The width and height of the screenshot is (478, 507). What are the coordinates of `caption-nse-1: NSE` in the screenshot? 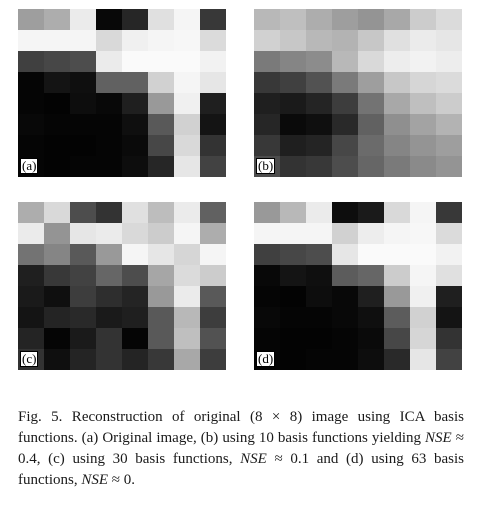 It's located at (438, 438).